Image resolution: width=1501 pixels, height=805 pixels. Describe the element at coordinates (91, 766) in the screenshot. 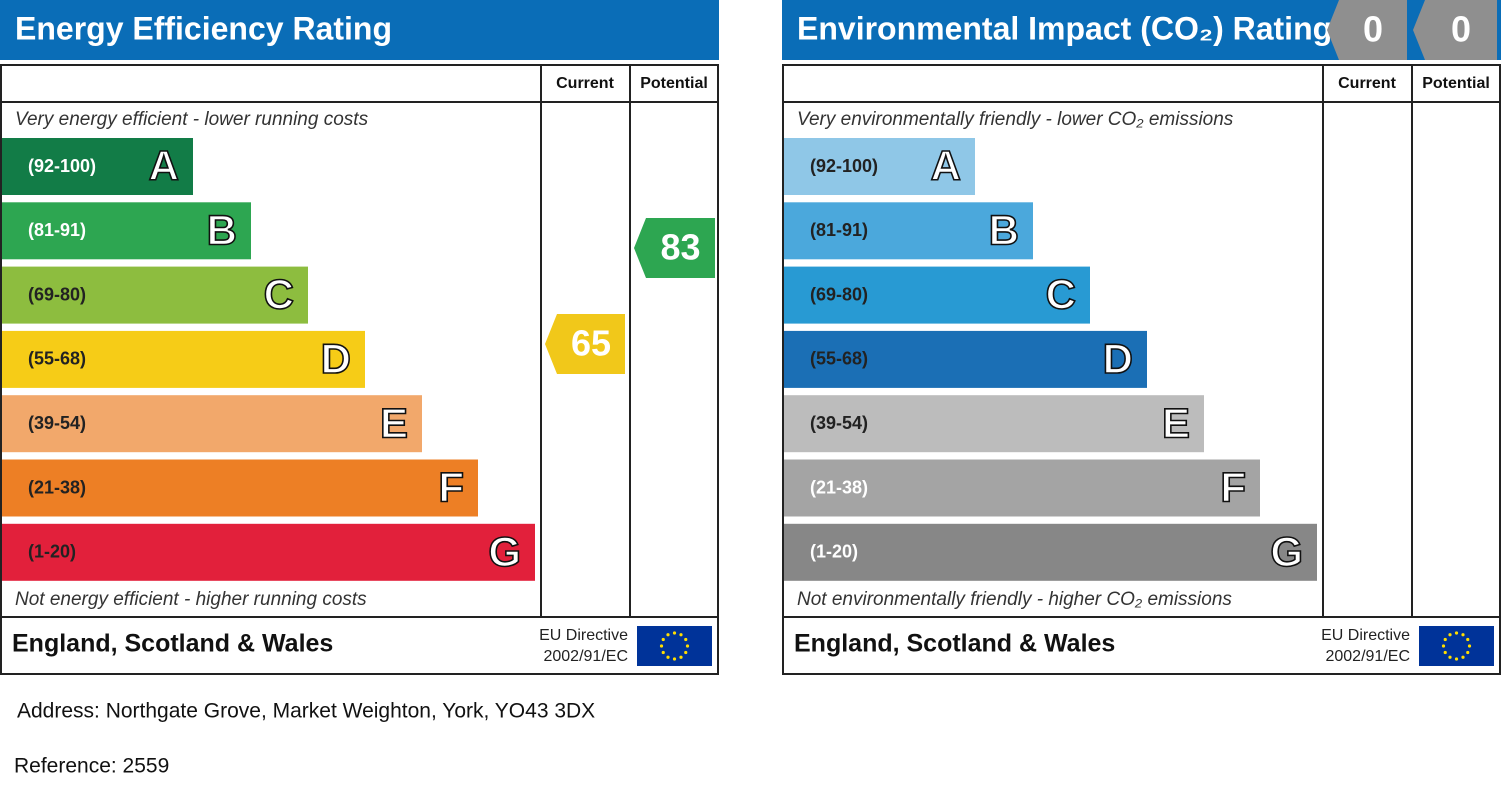

I see `reference: Reference: 2559` at that location.